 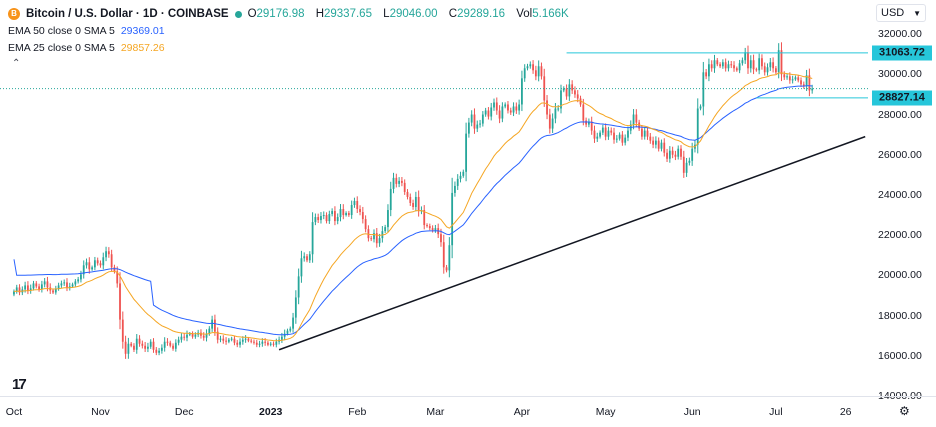 I want to click on price-tick-label: 16000.00, so click(x=900, y=355).